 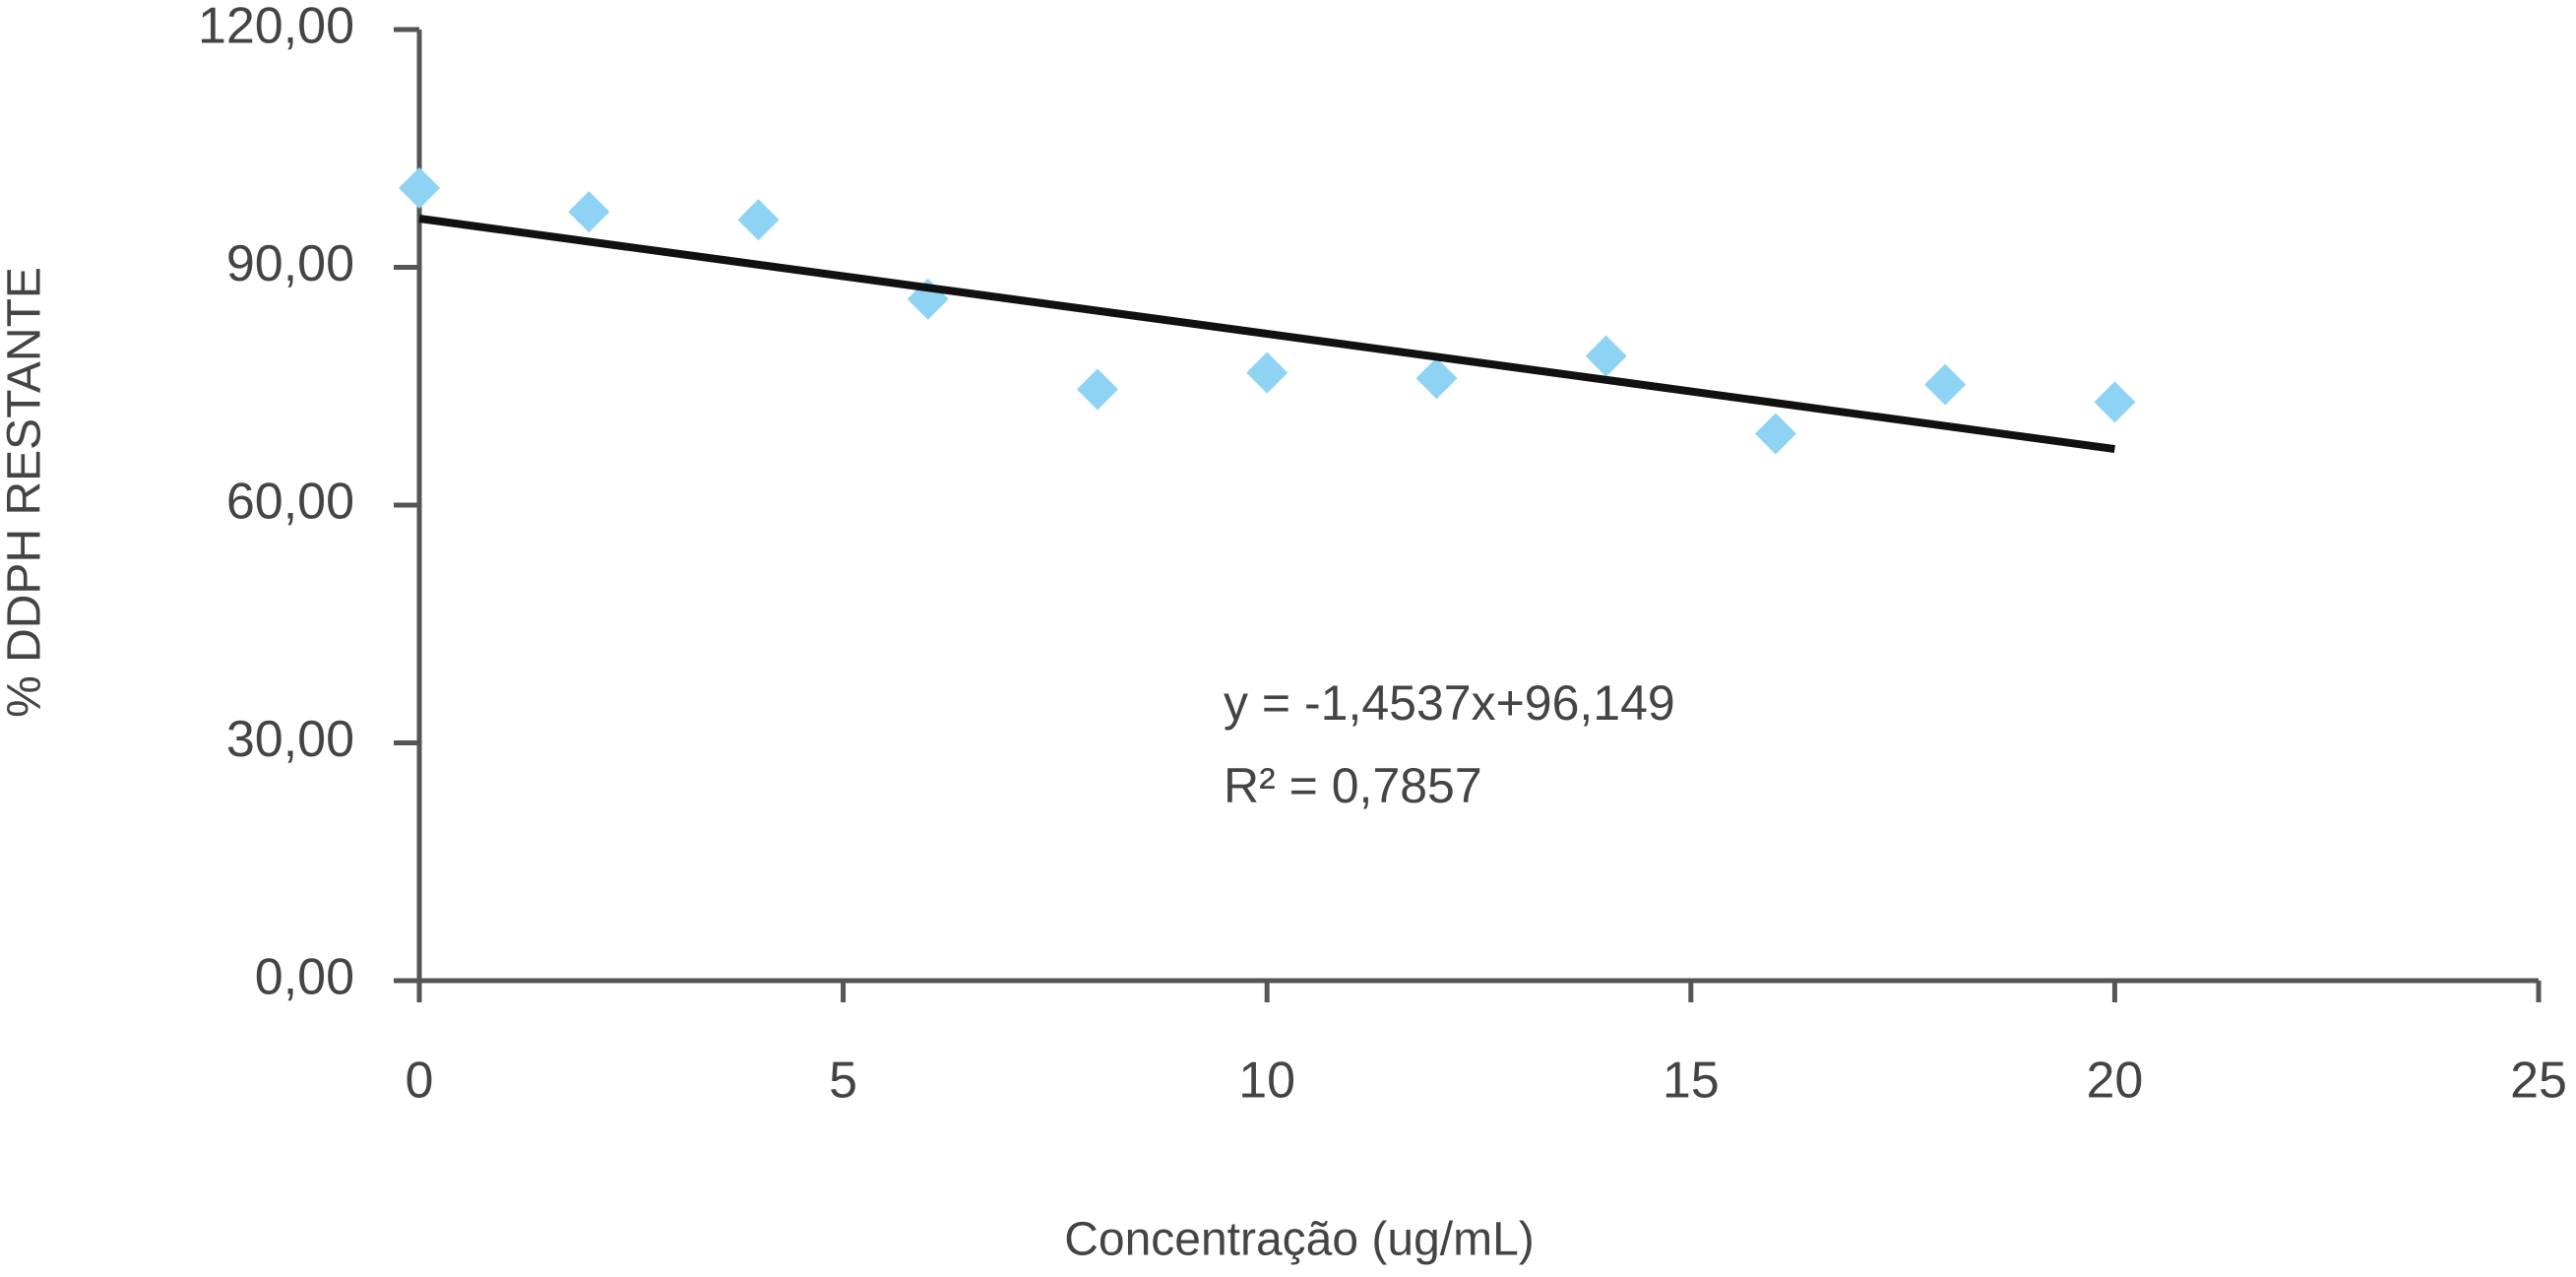 What do you see at coordinates (290, 502) in the screenshot?
I see `y-tick-label: 60,00` at bounding box center [290, 502].